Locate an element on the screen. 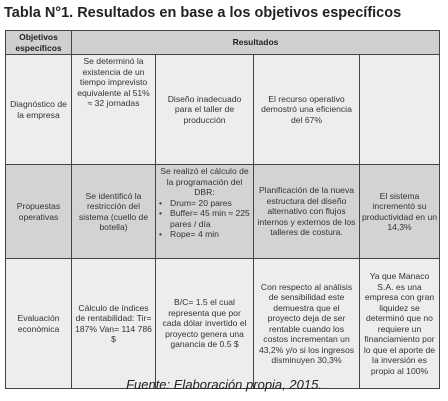 This screenshot has width=448, height=401. header-objectives: Objetivos específicos is located at coordinates (38, 42).